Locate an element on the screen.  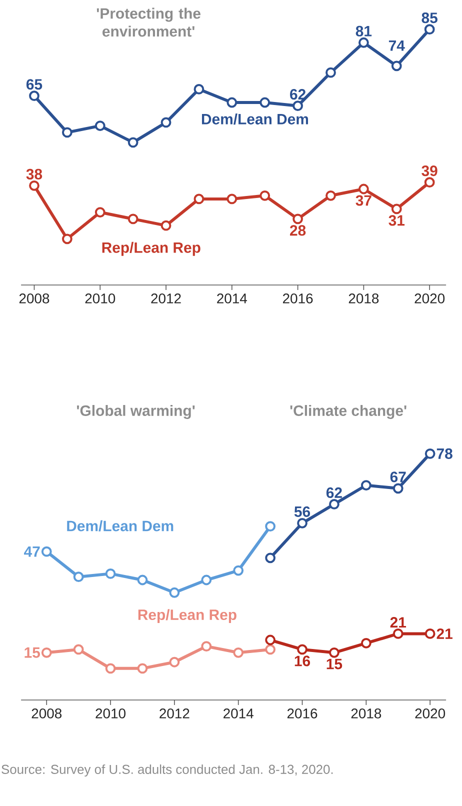
data-label: 56 is located at coordinates (302, 511).